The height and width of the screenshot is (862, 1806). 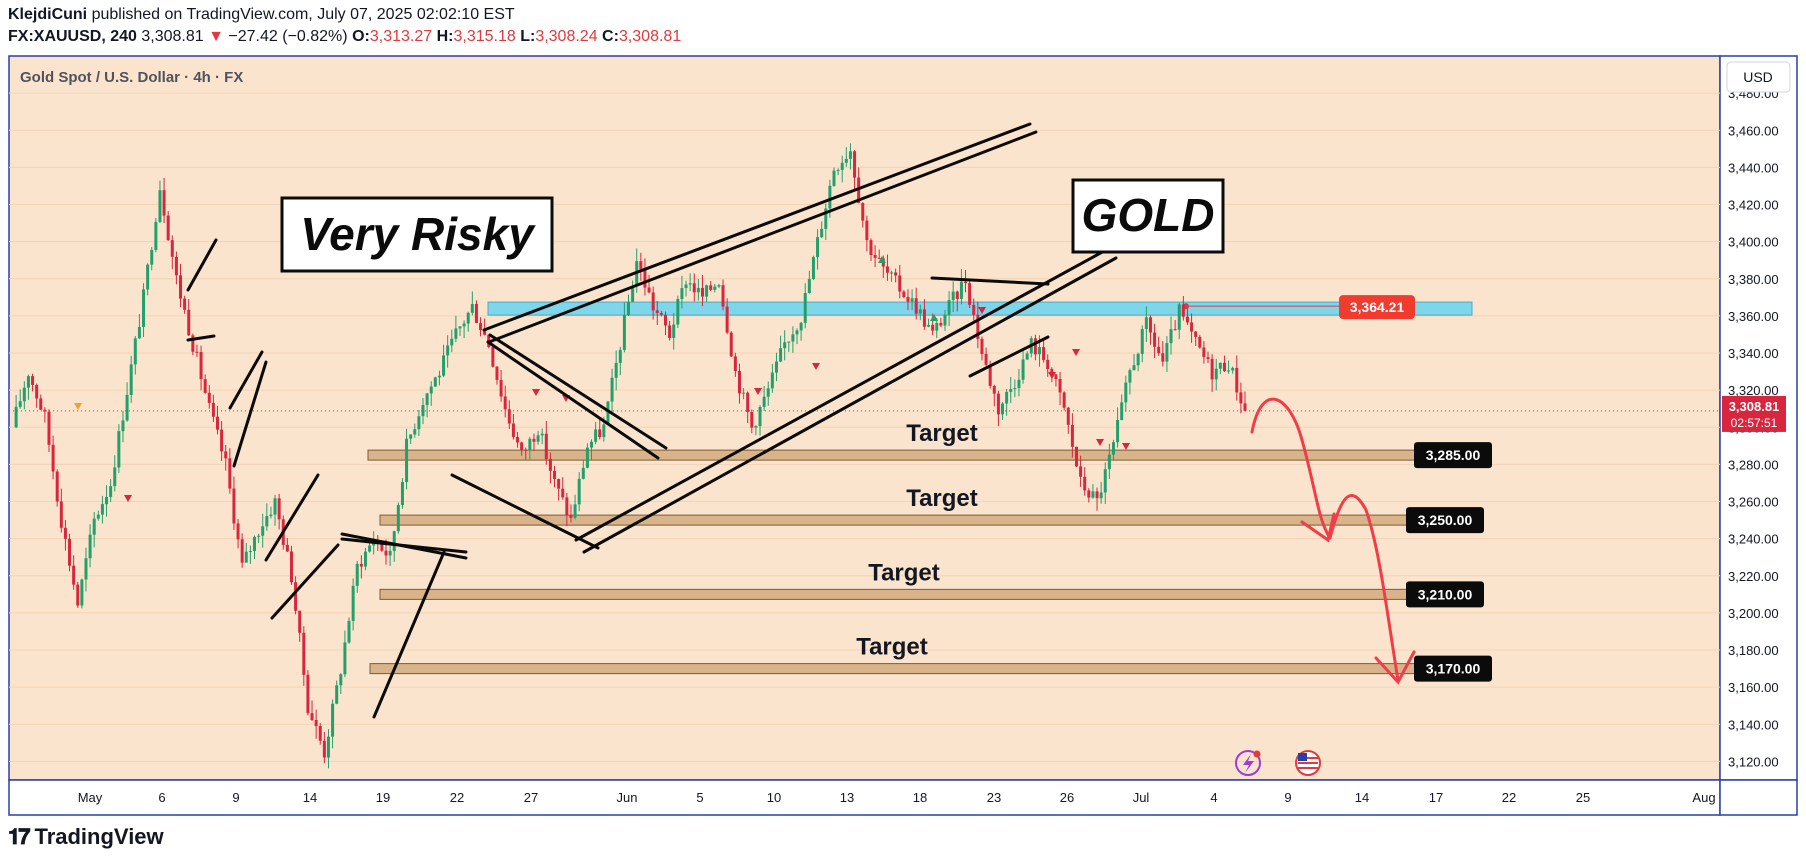 I want to click on time-axis, so click(x=864, y=797).